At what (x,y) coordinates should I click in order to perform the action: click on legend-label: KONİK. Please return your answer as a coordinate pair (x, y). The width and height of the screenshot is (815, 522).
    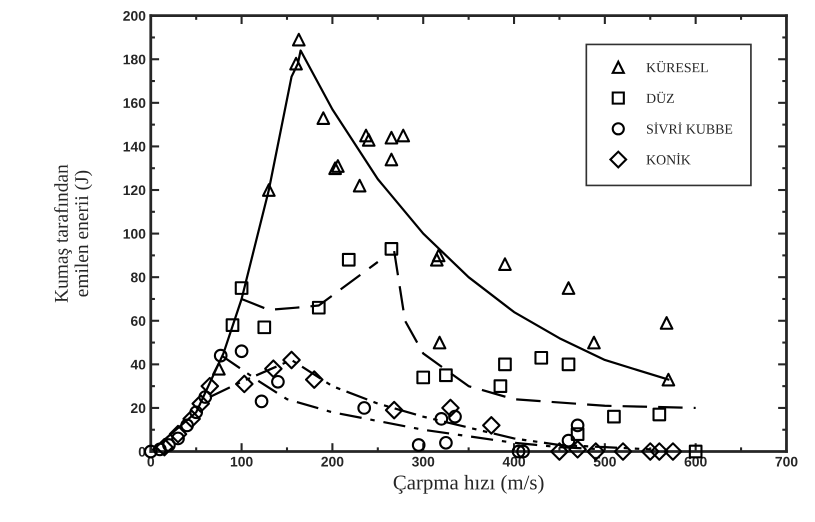
    Looking at the image, I should click on (668, 158).